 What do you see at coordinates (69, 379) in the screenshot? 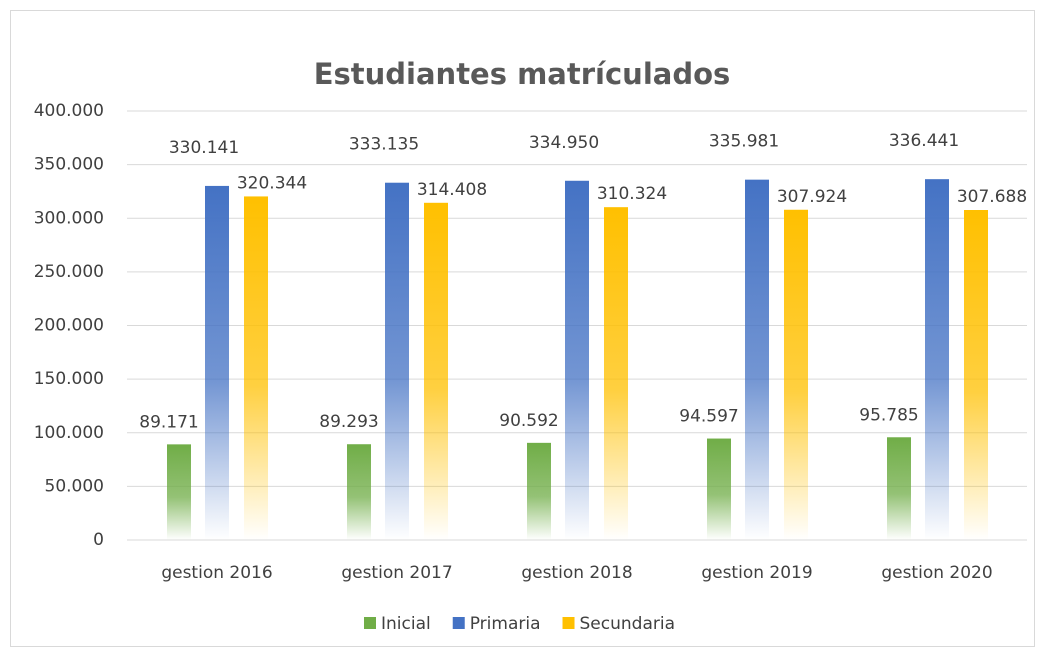
I see `y-tick-label: 150.000` at bounding box center [69, 379].